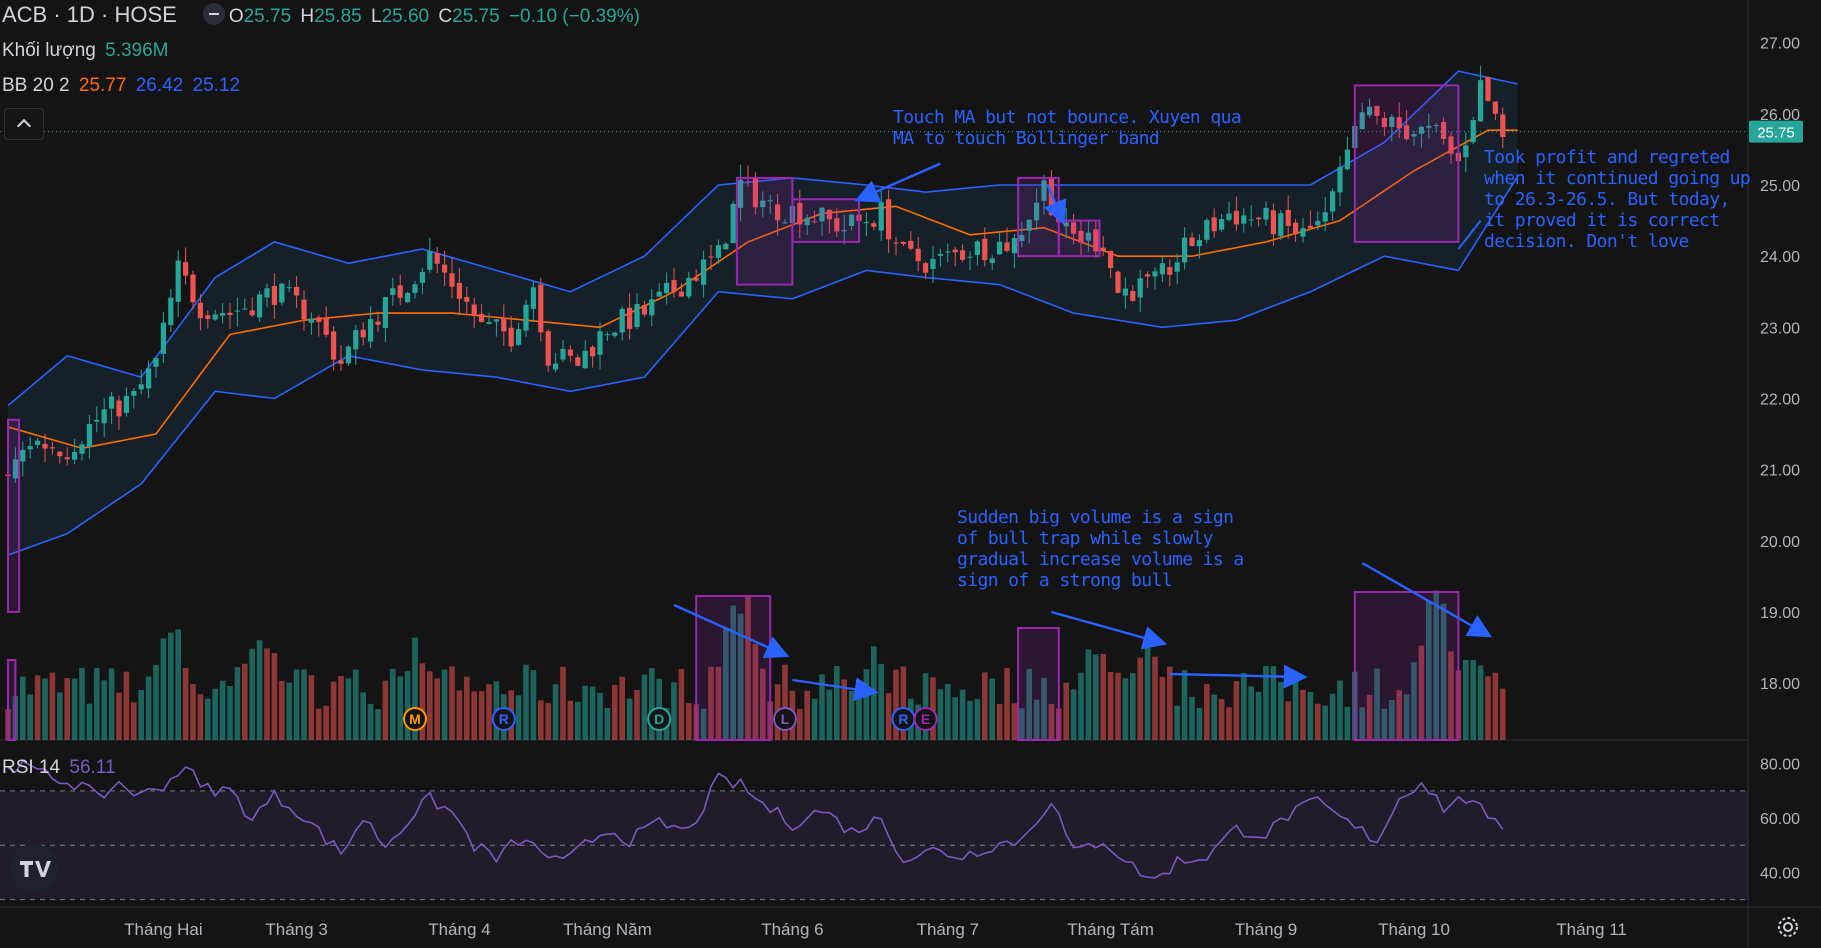 This screenshot has height=948, width=1821. Describe the element at coordinates (61, 768) in the screenshot. I see `rsi-legend: RSI 14 56.11` at that location.